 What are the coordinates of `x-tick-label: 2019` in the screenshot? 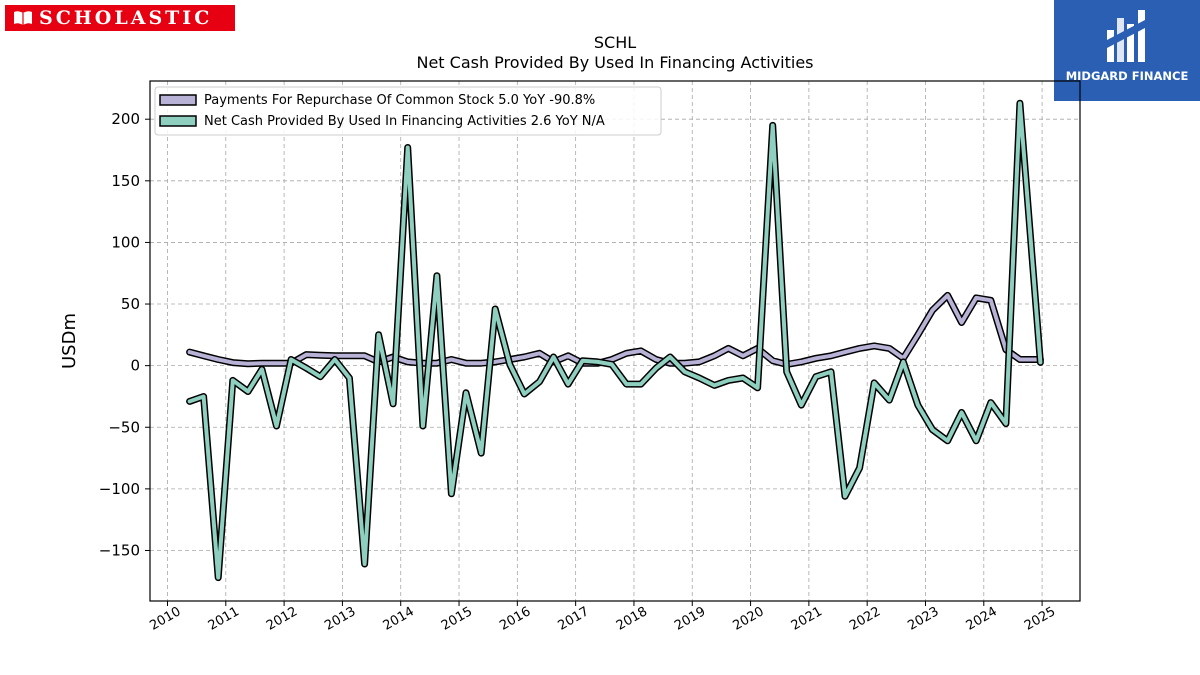 It's located at (690, 619).